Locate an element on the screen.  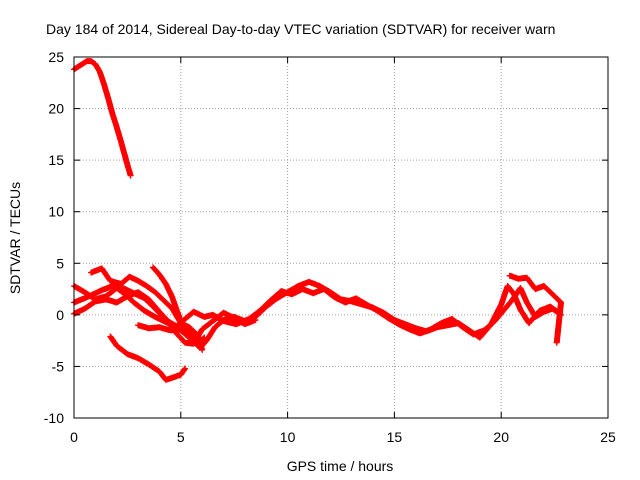
x-tick-label: 25 is located at coordinates (608, 437).